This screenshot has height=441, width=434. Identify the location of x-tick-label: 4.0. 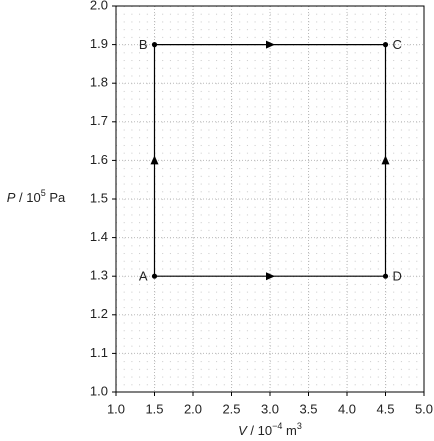
(347, 408).